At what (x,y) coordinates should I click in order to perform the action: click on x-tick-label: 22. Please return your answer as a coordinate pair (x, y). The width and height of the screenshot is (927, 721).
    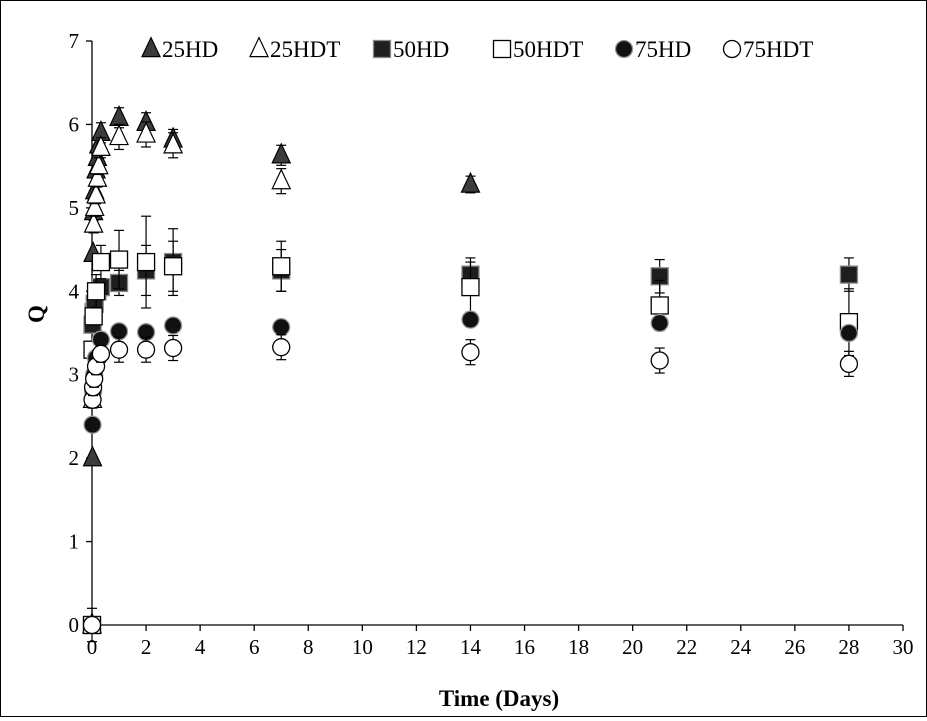
    Looking at the image, I should click on (686, 647).